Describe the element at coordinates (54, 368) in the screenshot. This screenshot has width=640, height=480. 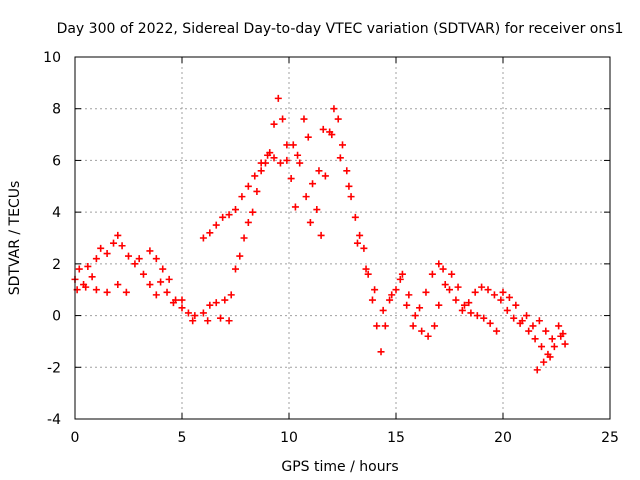
I see `y-tick-label: -2` at that location.